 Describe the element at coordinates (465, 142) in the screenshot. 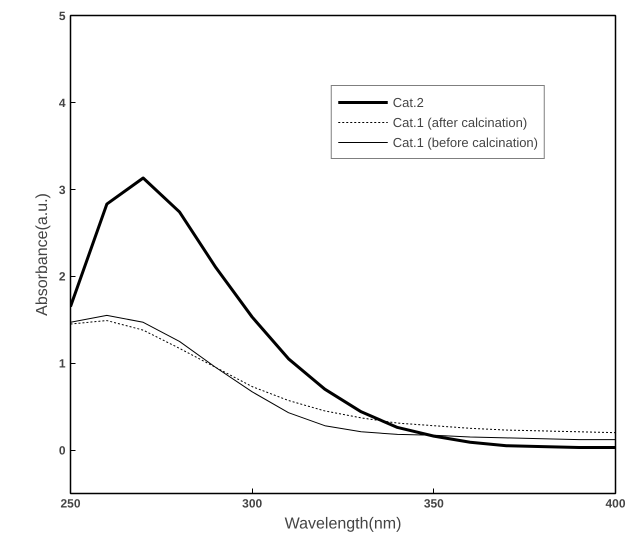

I see `legend-label: Cat.1 (before calcination)` at that location.